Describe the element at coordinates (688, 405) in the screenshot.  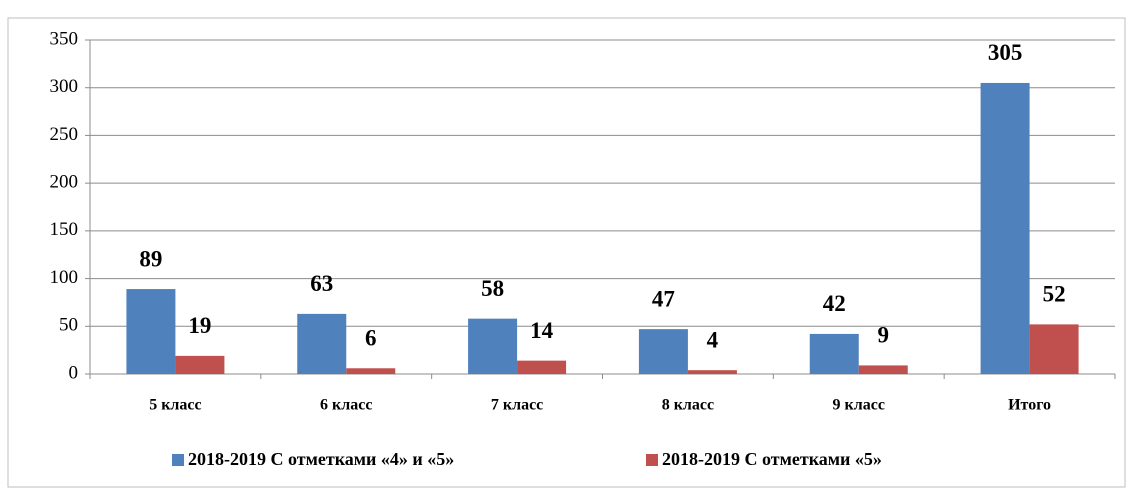
I see `x-tick-label: 8 класс` at that location.